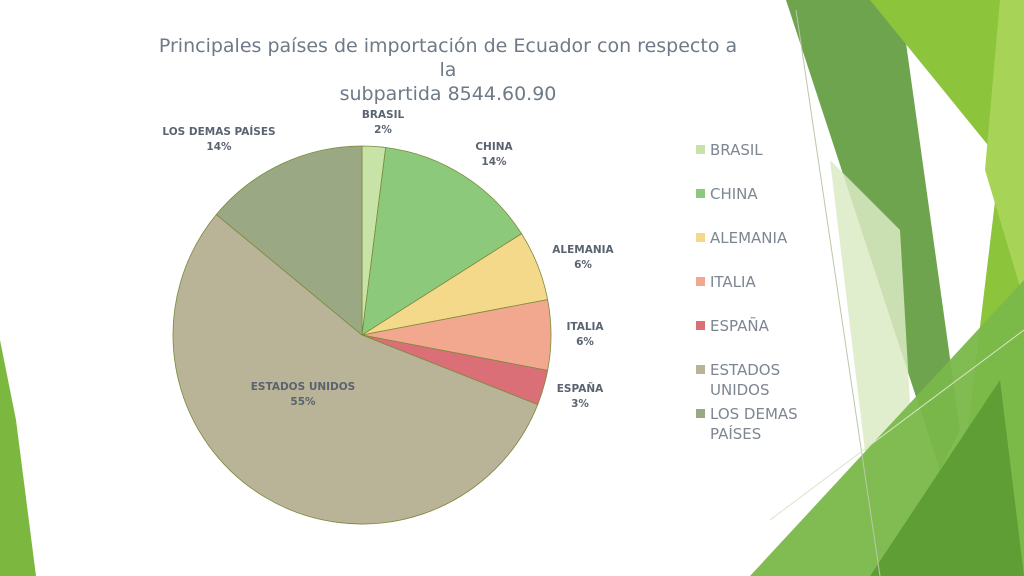 The width and height of the screenshot is (1024, 576). Describe the element at coordinates (736, 150) in the screenshot. I see `legend-label-line: BRASIL` at that location.